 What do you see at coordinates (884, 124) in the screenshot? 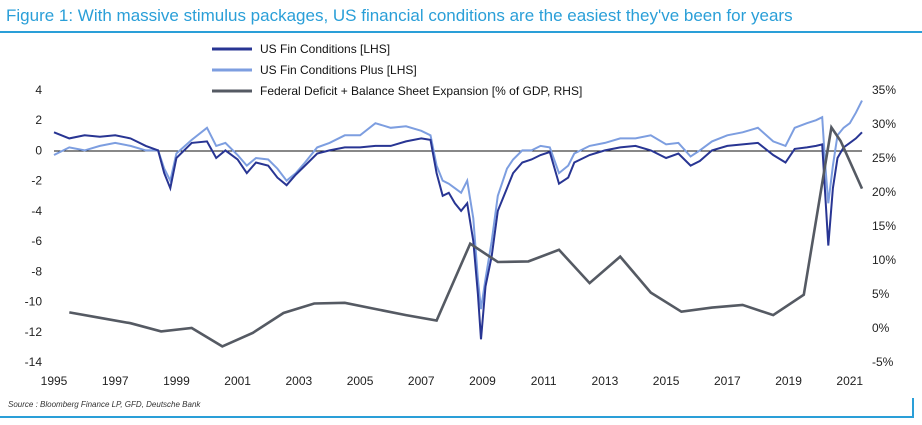
I see `right-tick-label: 30%` at bounding box center [884, 124].